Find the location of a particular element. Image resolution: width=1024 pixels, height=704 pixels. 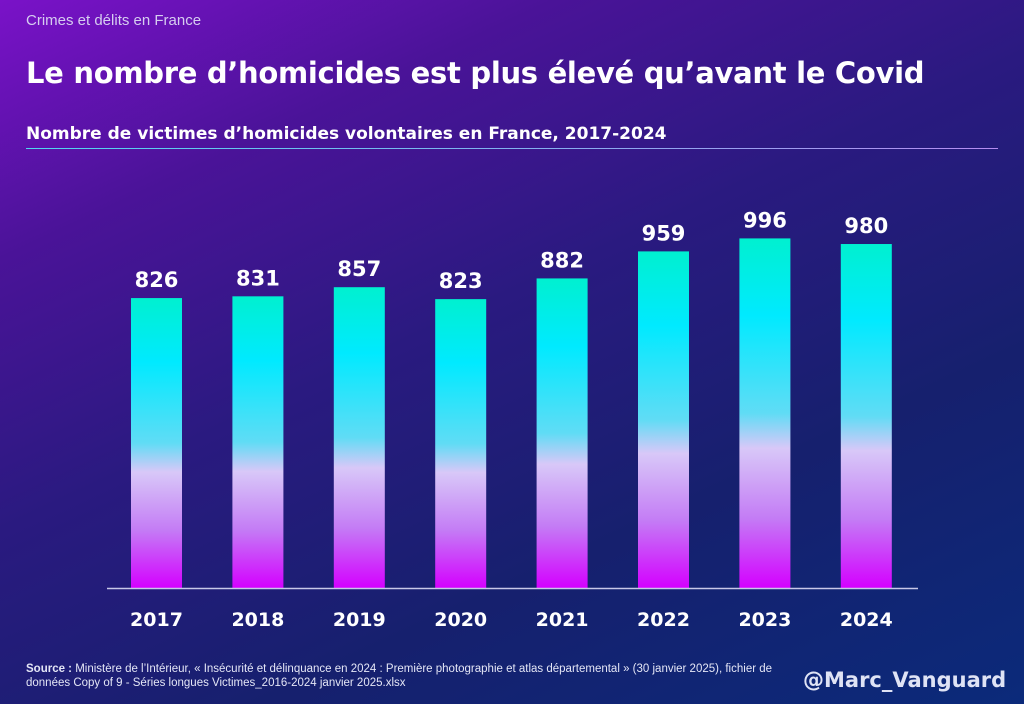

x-tick-label: 2022 is located at coordinates (663, 620).